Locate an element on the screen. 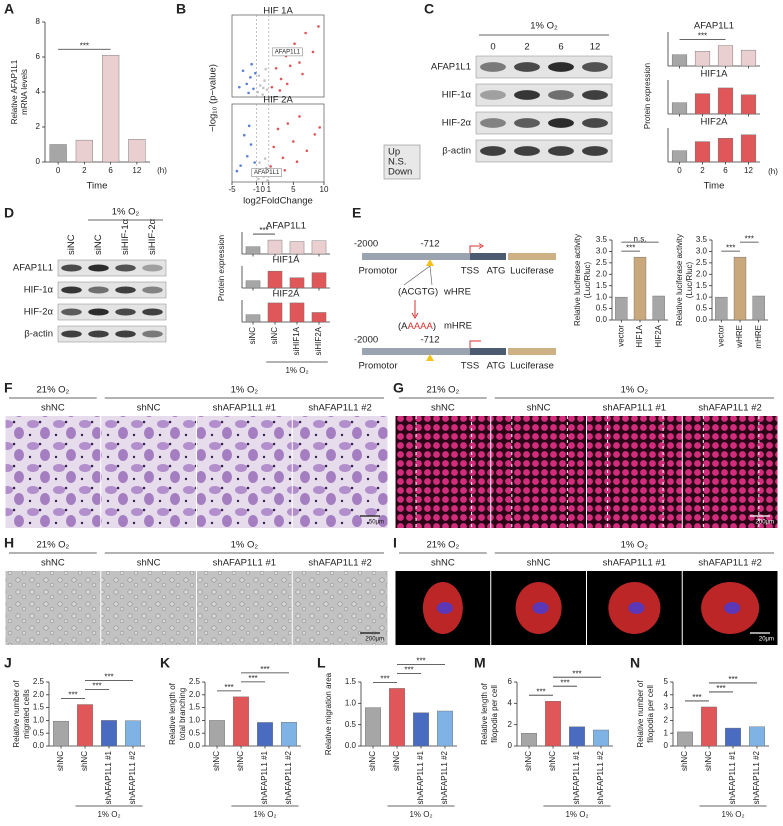 The height and width of the screenshot is (826, 783). group-label: shNC is located at coordinates (539, 563).